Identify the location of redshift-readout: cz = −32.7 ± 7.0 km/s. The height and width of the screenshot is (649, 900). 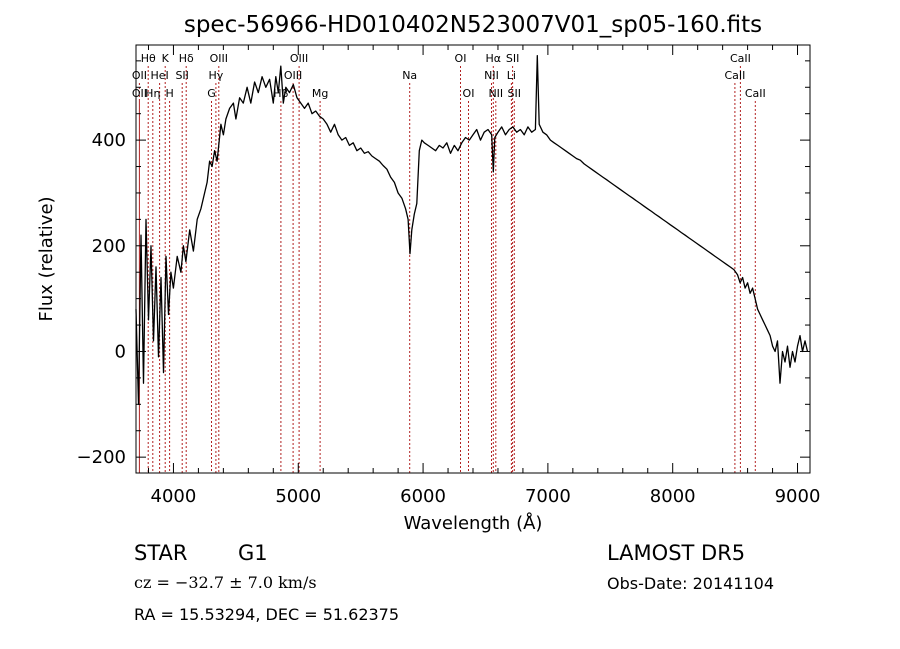
(225, 582).